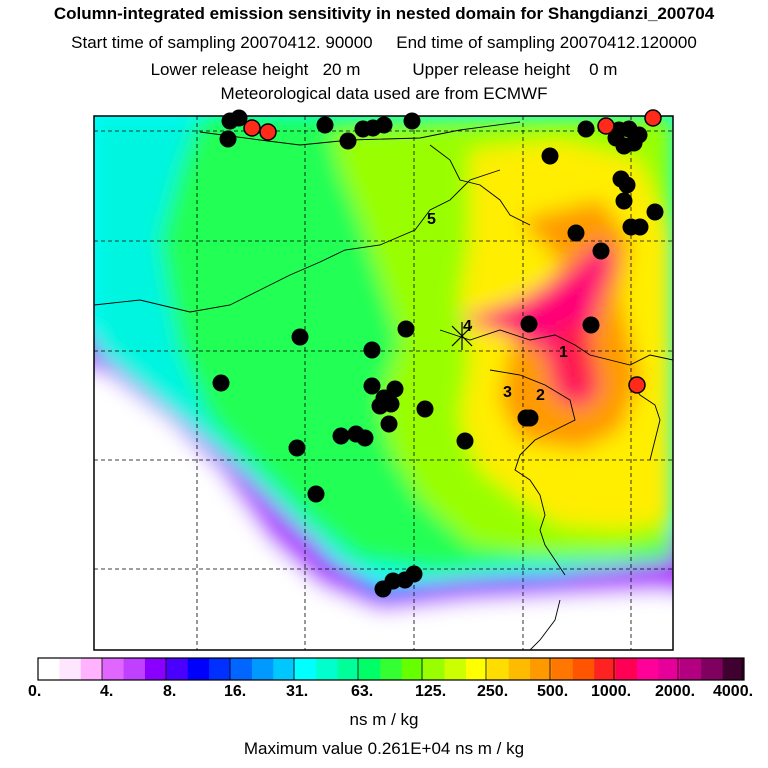 The height and width of the screenshot is (768, 768). Describe the element at coordinates (384, 719) in the screenshot. I see `colorbar-units: ns m / kg` at that location.